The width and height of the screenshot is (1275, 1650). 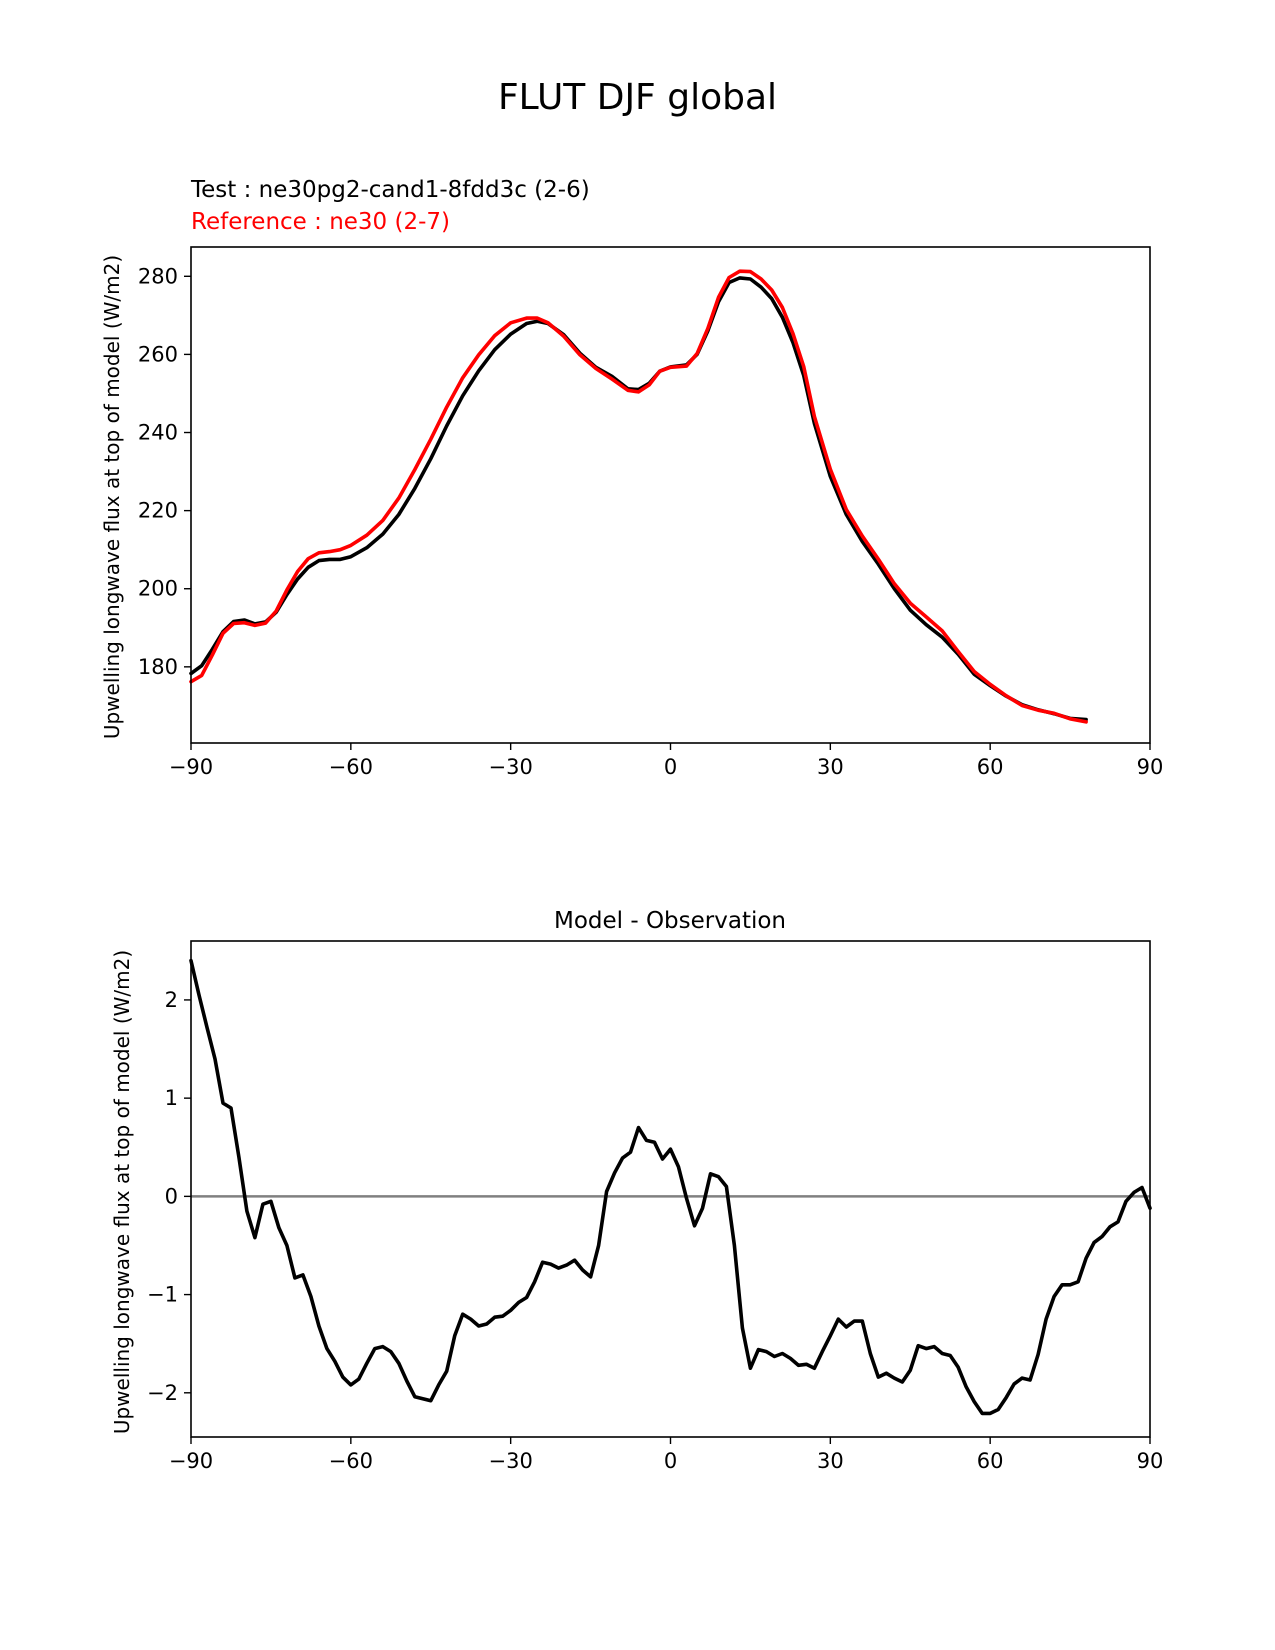 I want to click on y-tick-label: 1, so click(x=171, y=1098).